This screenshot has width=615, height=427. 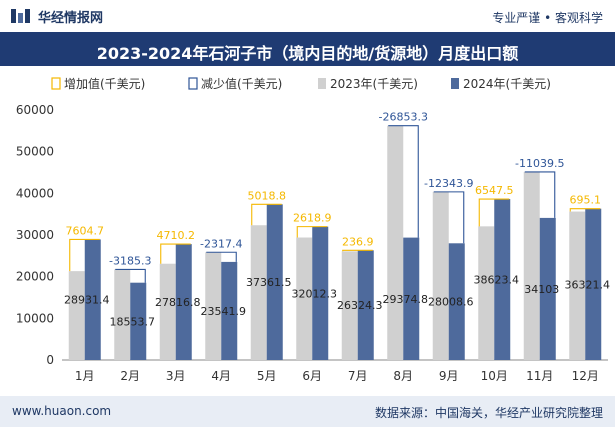 I want to click on legend-2024-swatch, so click(x=455, y=83).